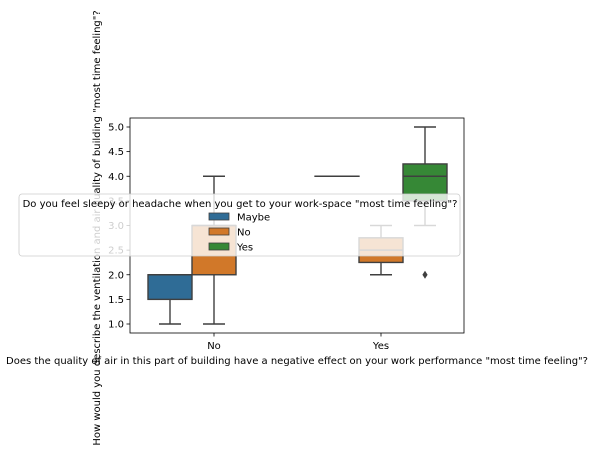 The width and height of the screenshot is (595, 452). Describe the element at coordinates (219, 231) in the screenshot. I see `legend-swatch-no` at that location.